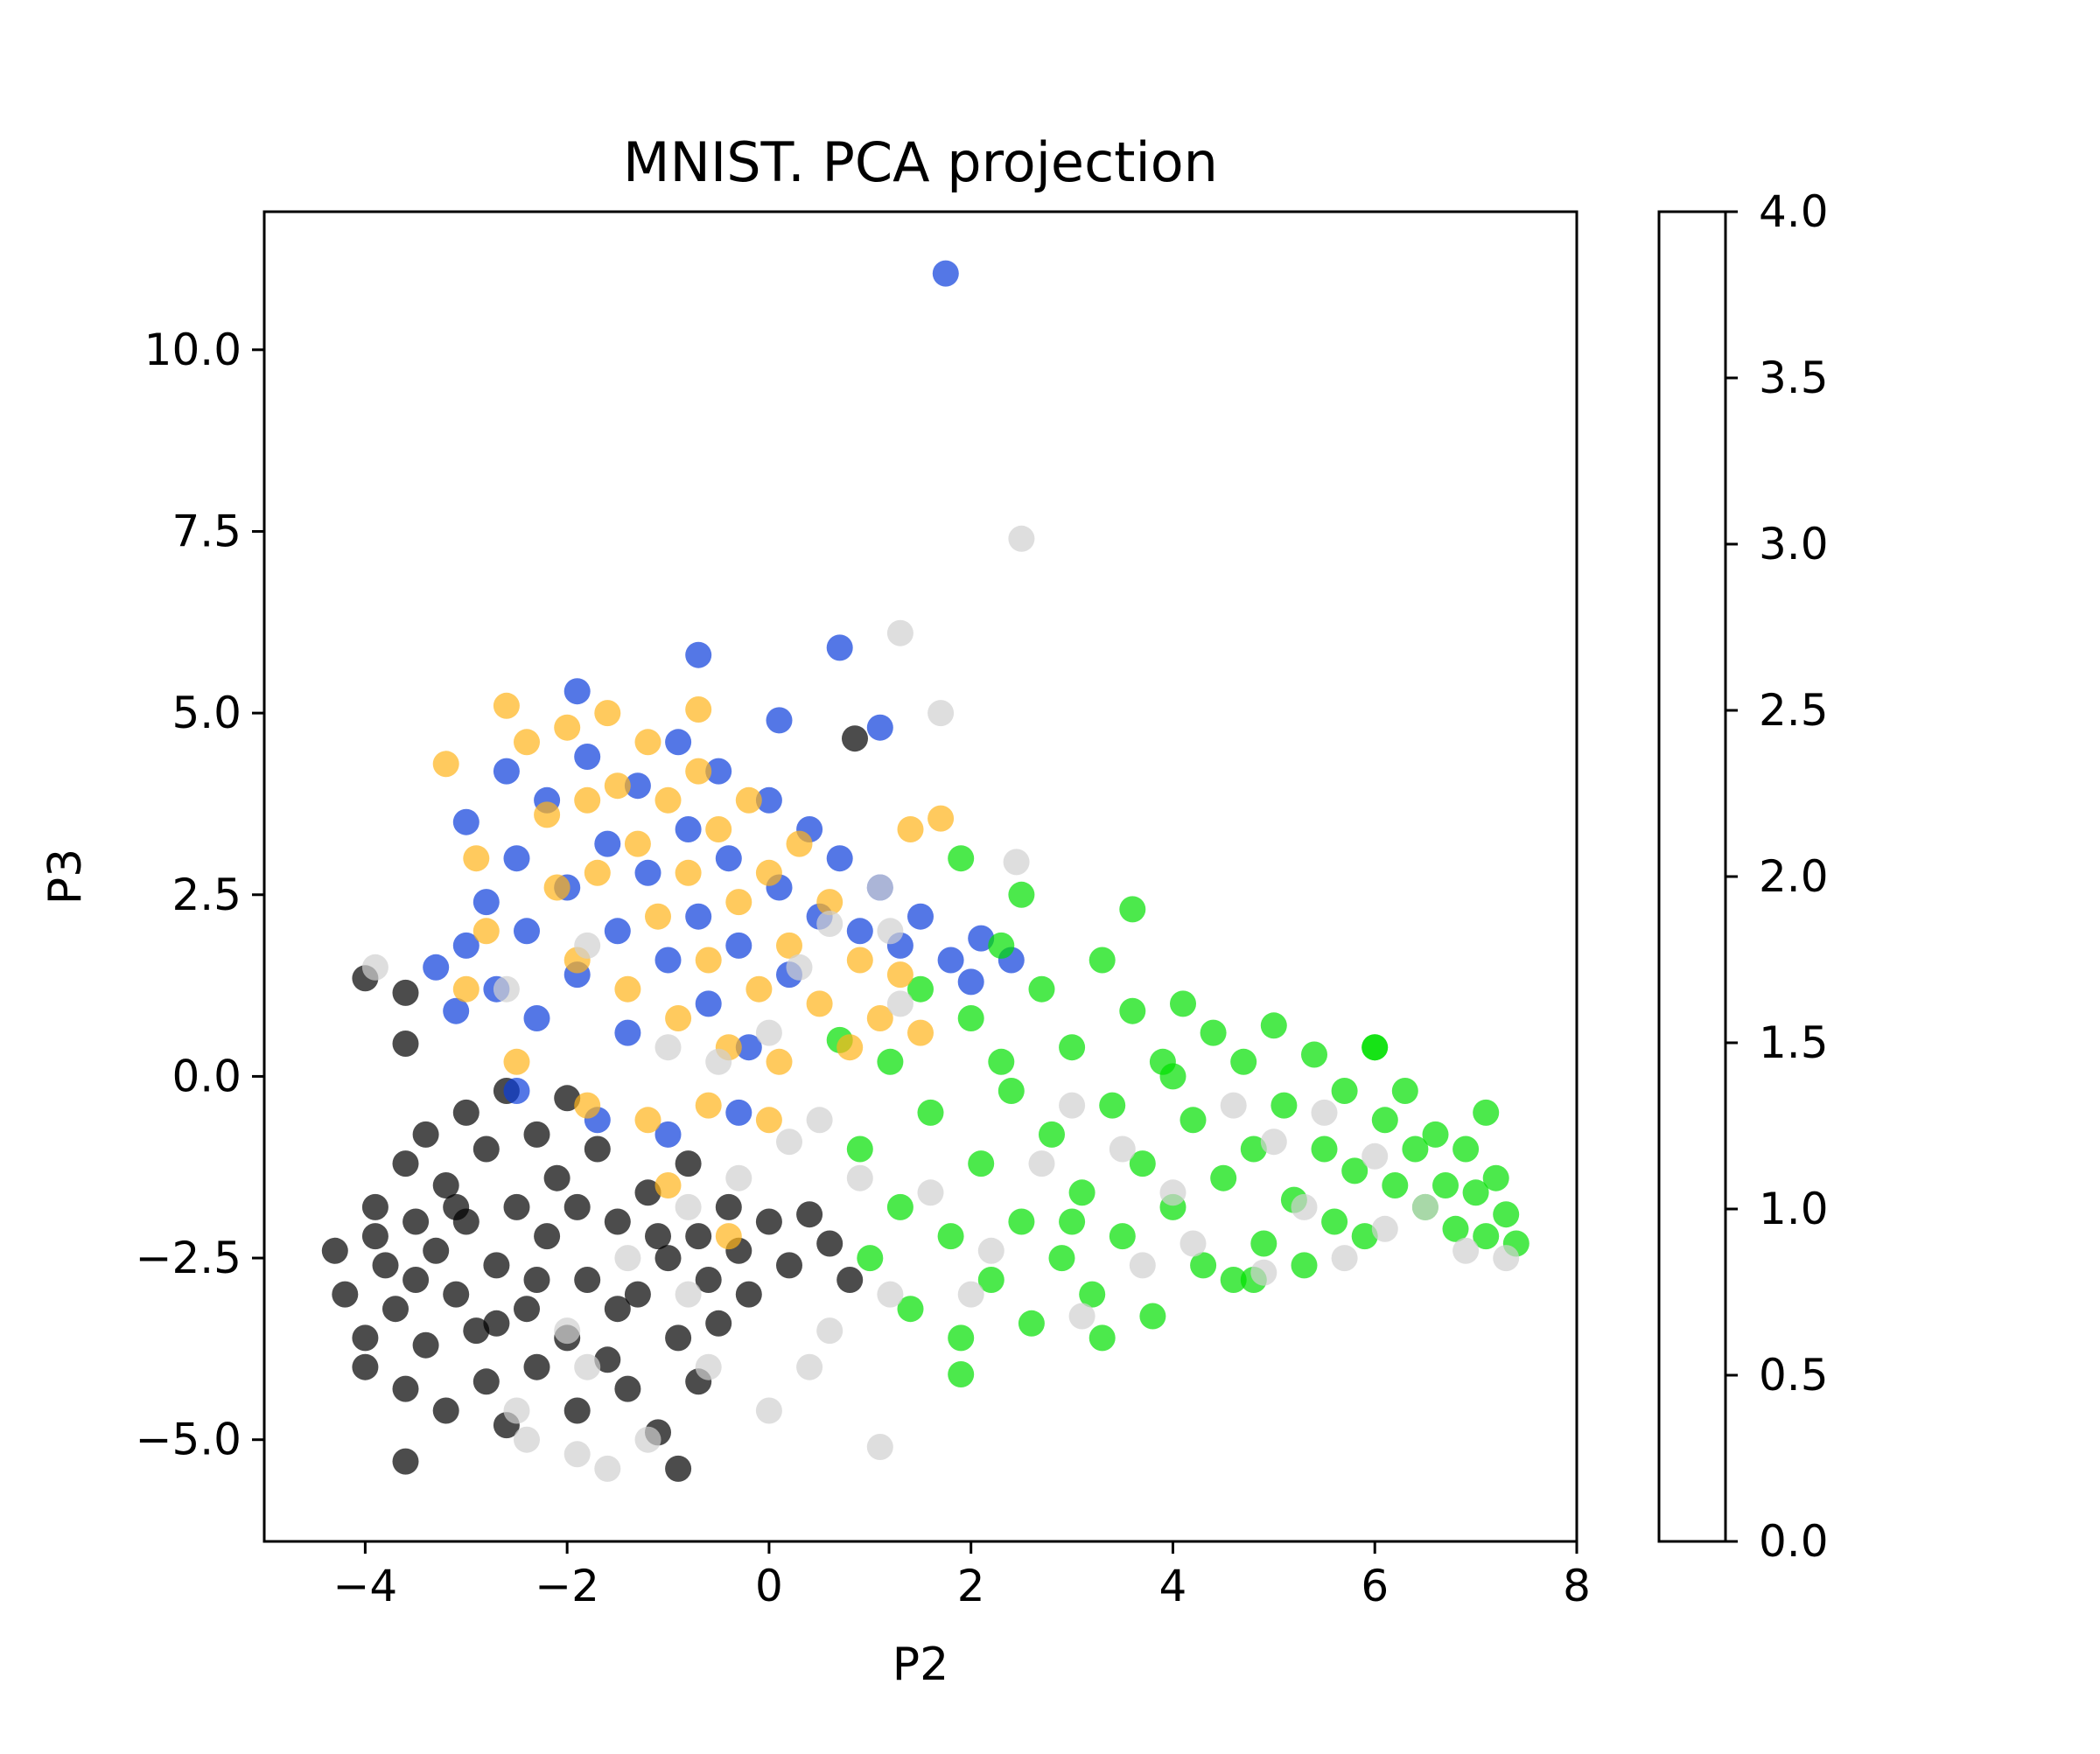 The image size is (2100, 1754). Describe the element at coordinates (769, 1586) in the screenshot. I see `x-tick-label: 0` at that location.